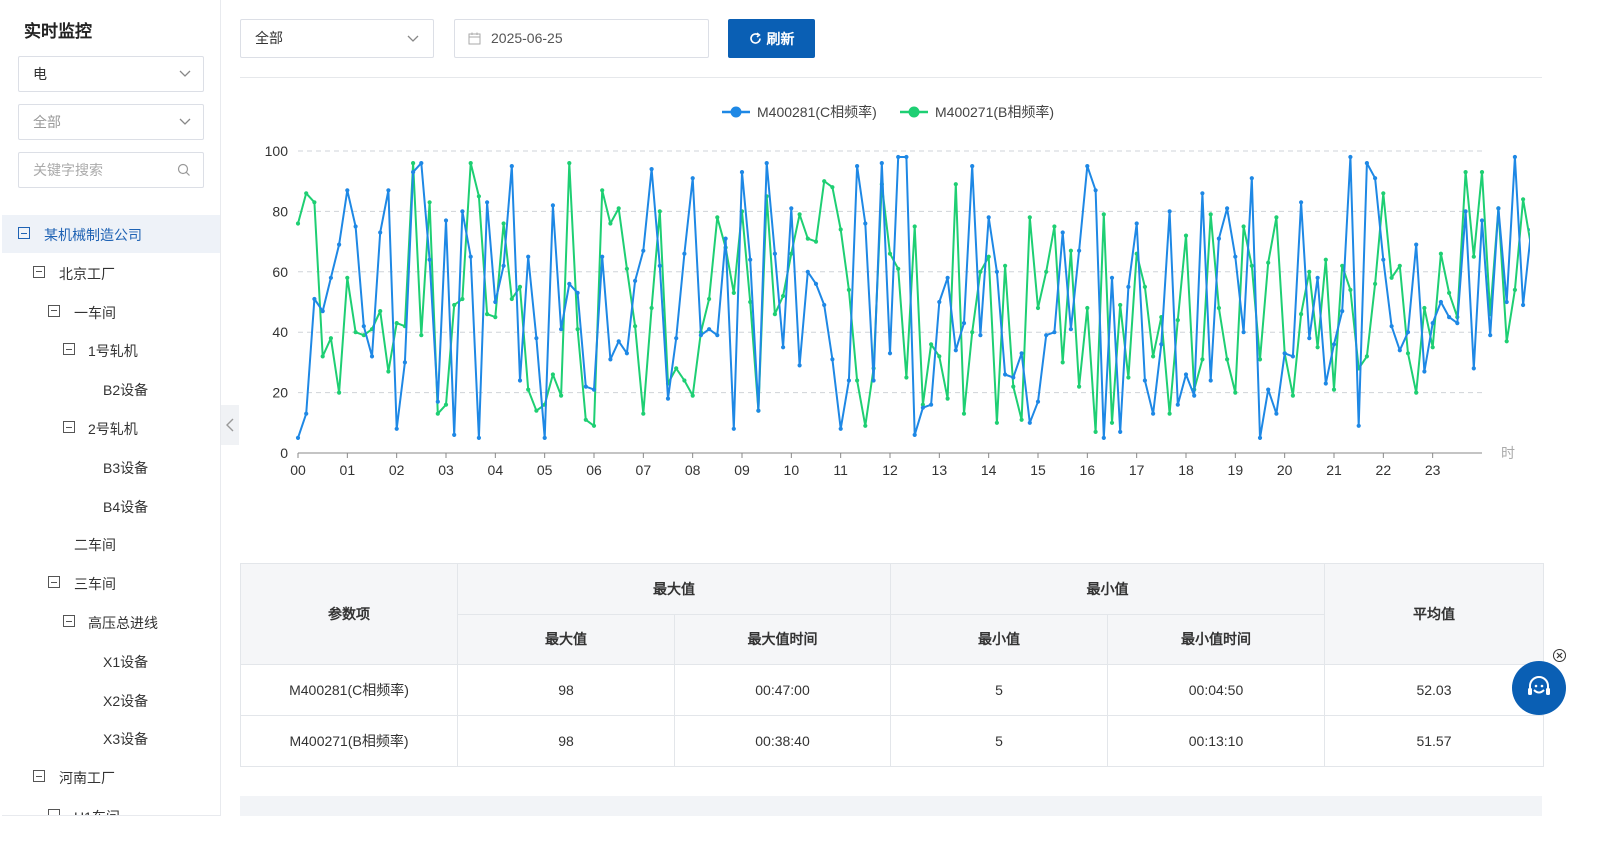 This screenshot has height=848, width=1617. Describe the element at coordinates (1539, 688) in the screenshot. I see `customer-service-button` at that location.